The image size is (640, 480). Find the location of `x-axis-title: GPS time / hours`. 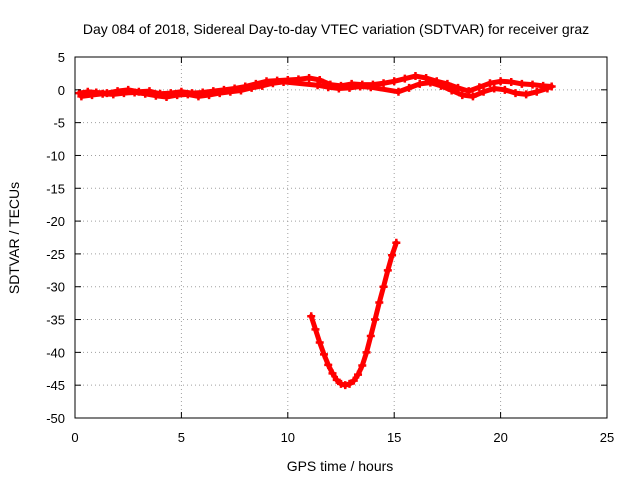

x-axis-title: GPS time / hours is located at coordinates (340, 466).